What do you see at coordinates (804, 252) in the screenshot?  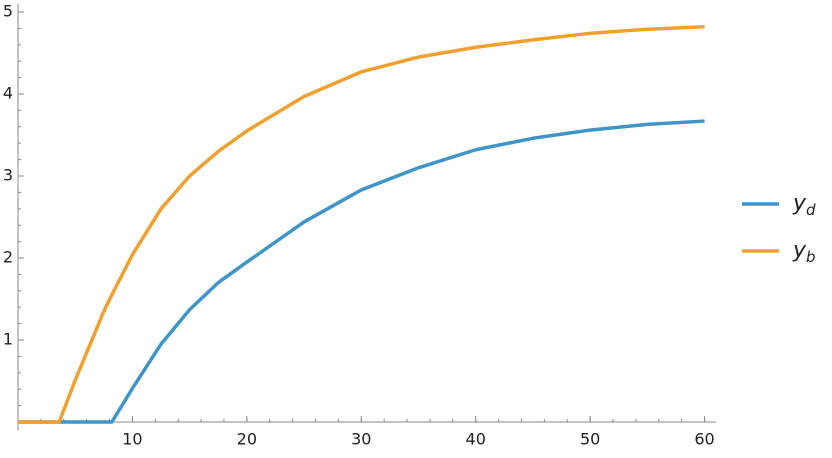 I see `legend-label: yb` at bounding box center [804, 252].